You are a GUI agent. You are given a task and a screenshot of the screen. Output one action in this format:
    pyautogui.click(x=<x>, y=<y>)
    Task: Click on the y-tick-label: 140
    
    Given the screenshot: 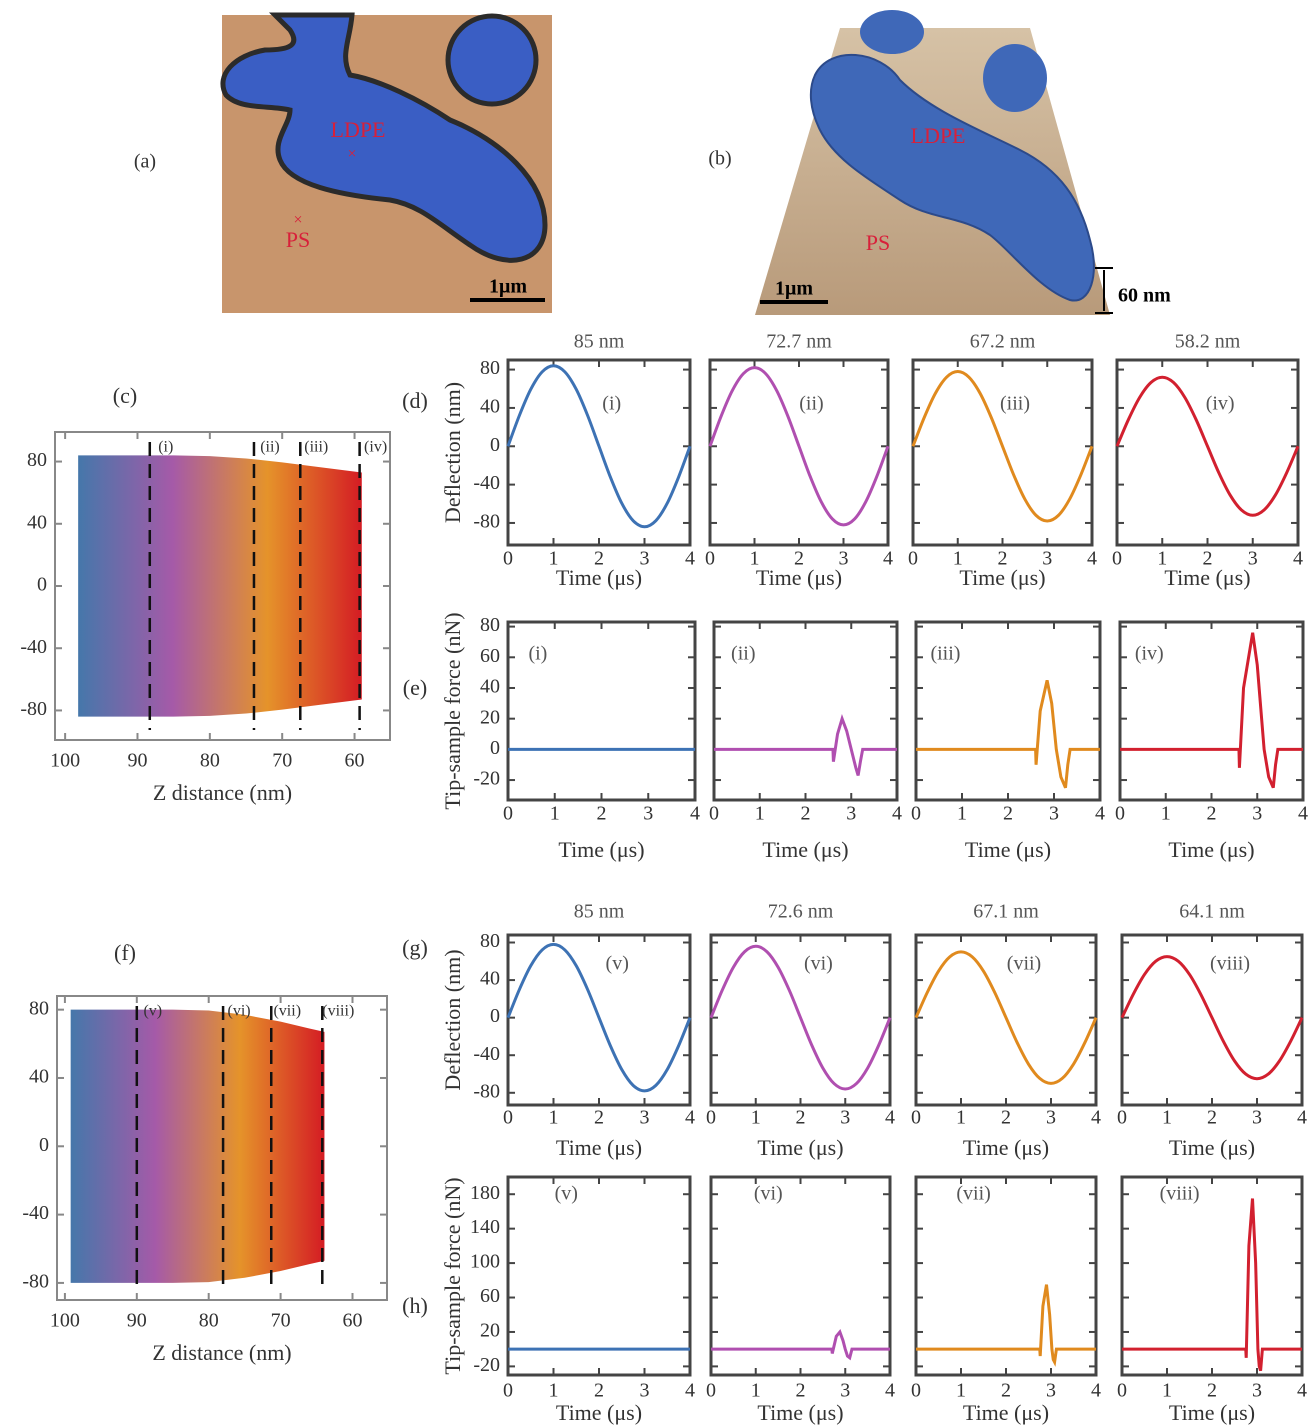 What is the action you would take?
    pyautogui.click(x=485, y=1227)
    